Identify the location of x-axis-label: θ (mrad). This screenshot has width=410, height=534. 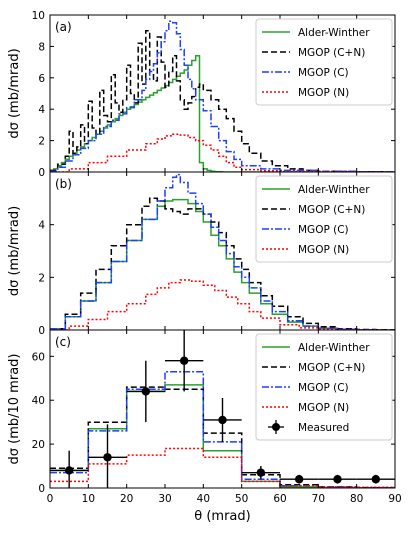
(222, 516).